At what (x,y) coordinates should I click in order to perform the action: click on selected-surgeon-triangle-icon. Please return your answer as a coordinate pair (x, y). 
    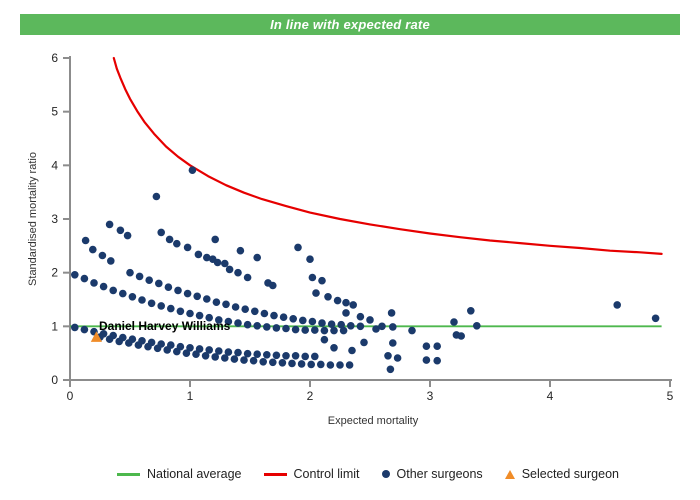
    Looking at the image, I should click on (509, 474).